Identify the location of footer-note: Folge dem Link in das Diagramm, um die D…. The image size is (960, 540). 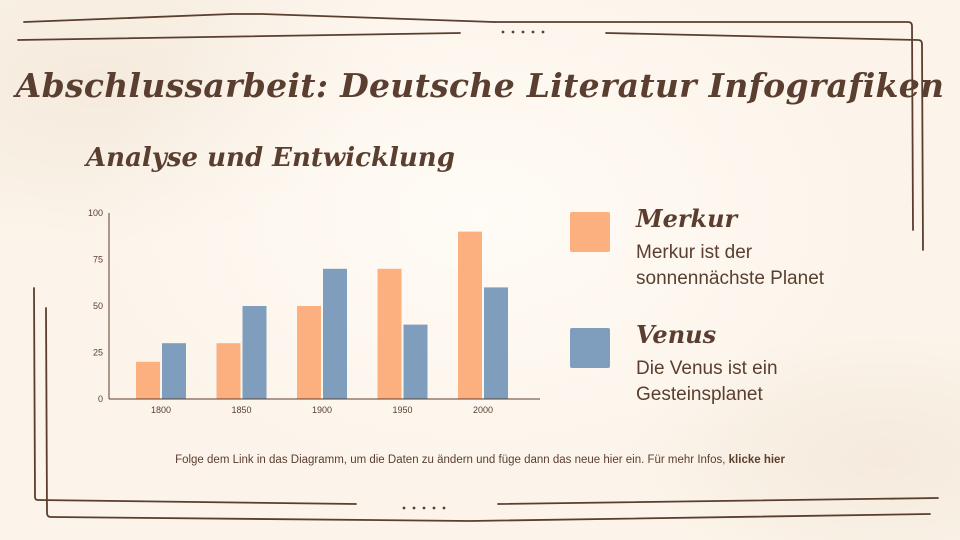
(480, 460).